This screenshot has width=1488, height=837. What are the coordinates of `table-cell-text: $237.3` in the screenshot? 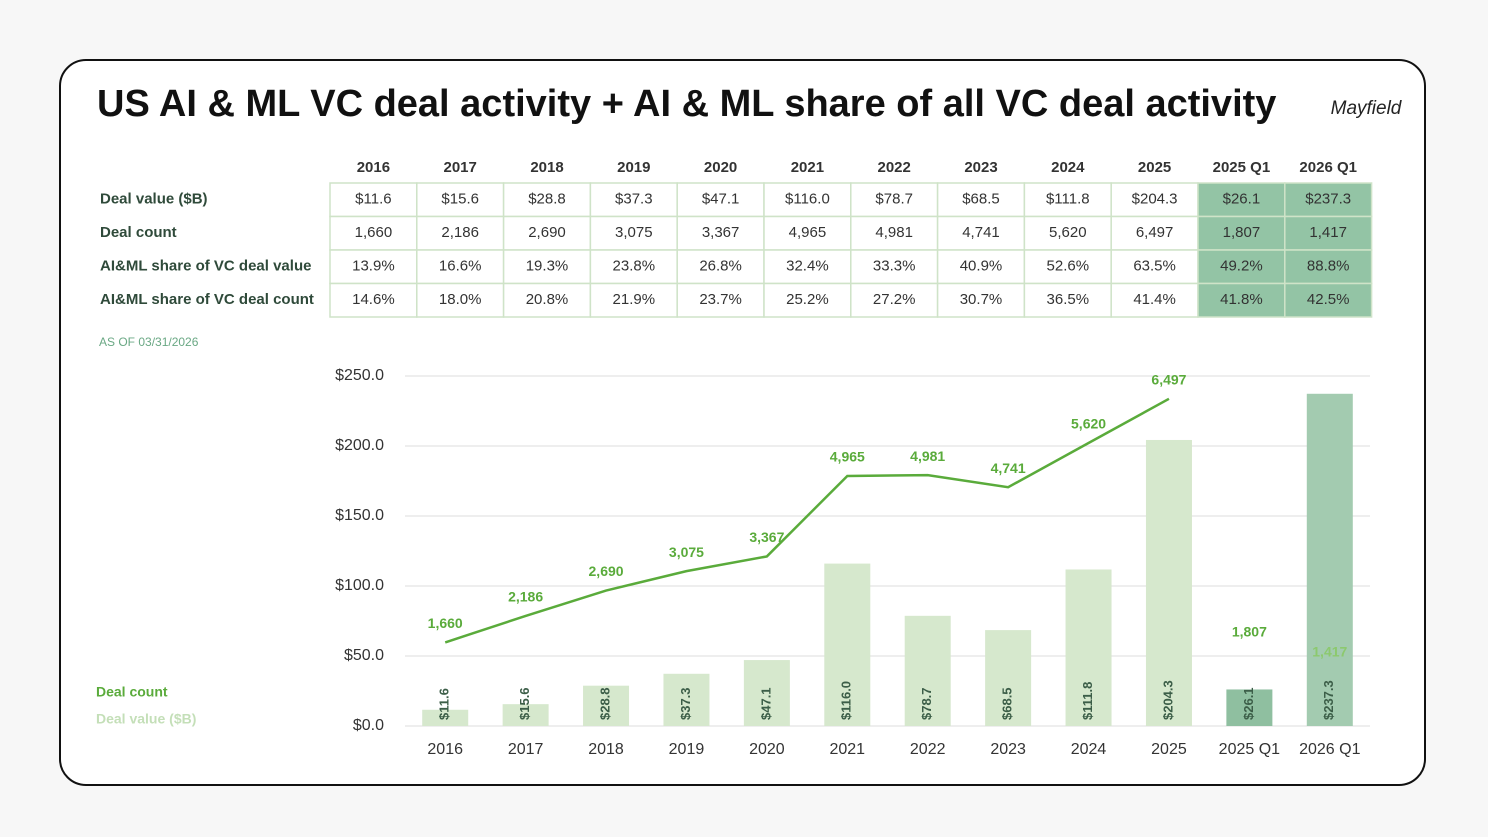 It's located at (1328, 199).